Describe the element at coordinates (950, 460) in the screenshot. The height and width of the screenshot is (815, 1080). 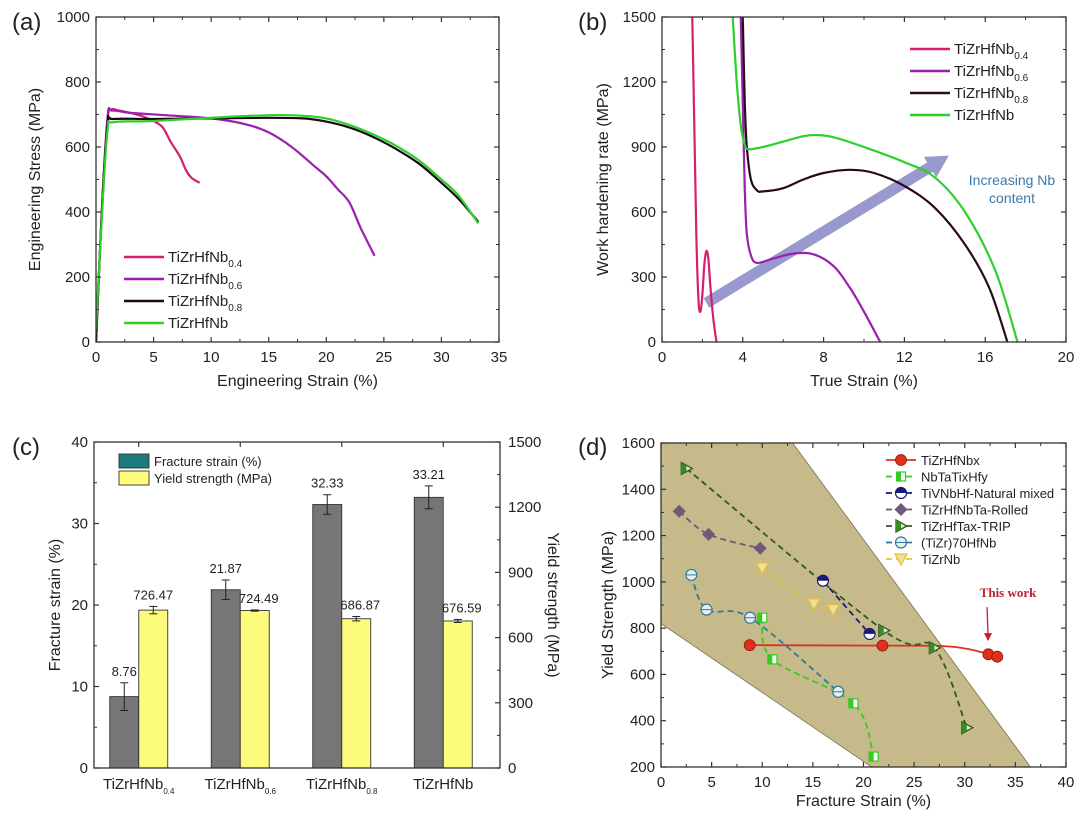
I see `legend-label-0: TiZrHfNbx` at that location.